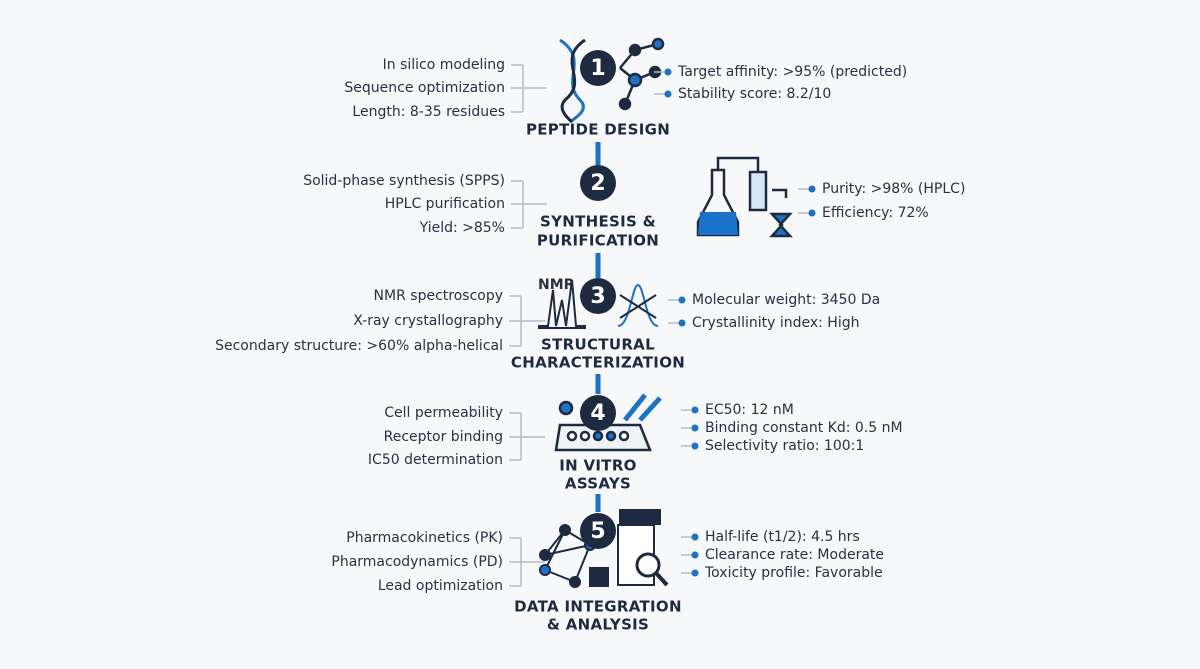 The height and width of the screenshot is (669, 1200). Describe the element at coordinates (598, 222) in the screenshot. I see `step-title: SYNTHESIS &` at that location.